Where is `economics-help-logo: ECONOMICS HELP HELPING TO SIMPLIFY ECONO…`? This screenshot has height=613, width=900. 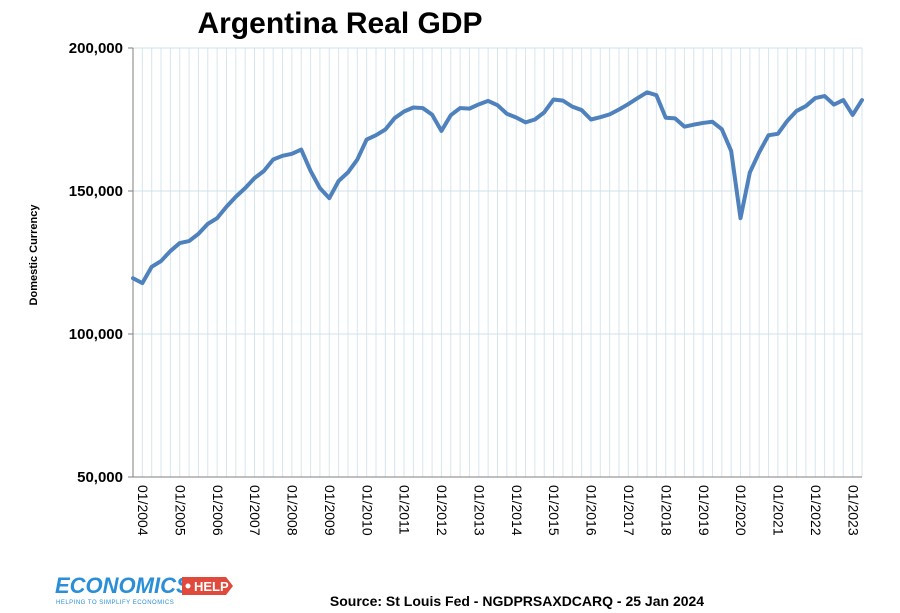 economics-help-logo: ECONOMICS HELP HELPING TO SIMPLIFY ECONO… is located at coordinates (144, 589).